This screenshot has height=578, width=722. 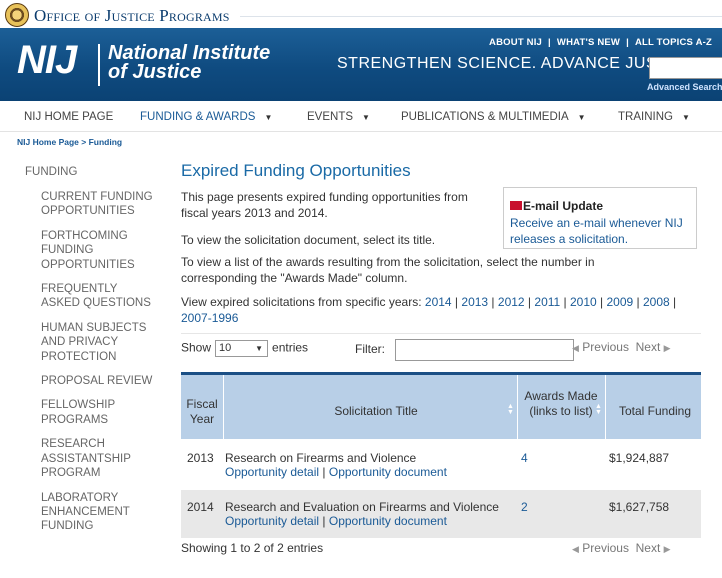 What do you see at coordinates (86, 459) in the screenshot?
I see `sidebar-item-research-assistantship: RESEARCH ASSISTANTSHIP PROGRAM` at bounding box center [86, 459].